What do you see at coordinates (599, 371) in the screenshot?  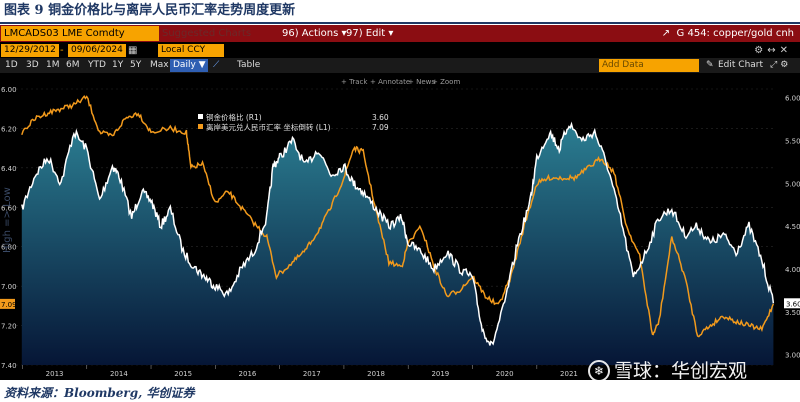 I see `xueqiu-logo-icon: ❄` at bounding box center [599, 371].